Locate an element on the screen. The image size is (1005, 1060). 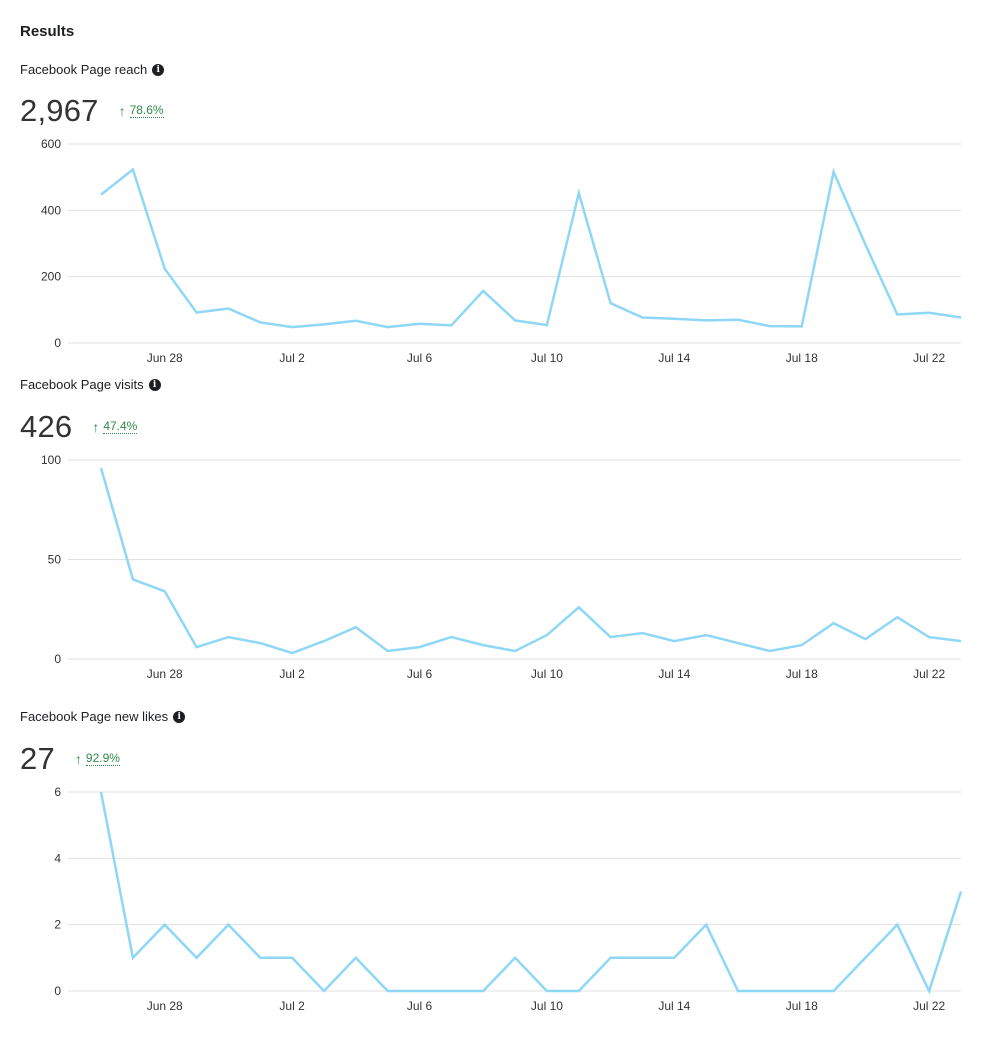
y-tick-label: 400 is located at coordinates (51, 210).